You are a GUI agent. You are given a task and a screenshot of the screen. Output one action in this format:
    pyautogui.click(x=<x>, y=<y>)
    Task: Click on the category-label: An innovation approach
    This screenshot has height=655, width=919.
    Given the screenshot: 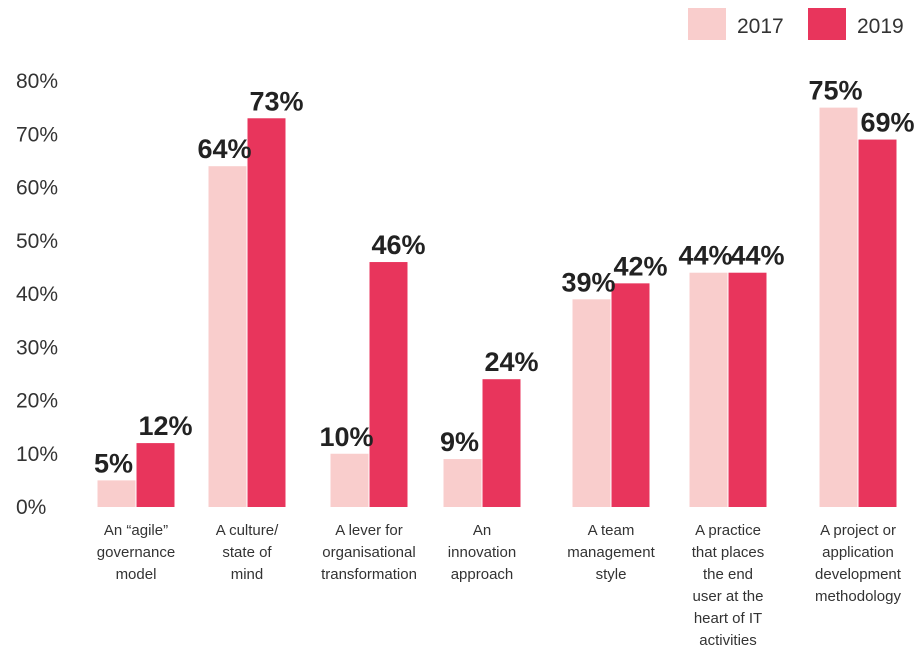 What is the action you would take?
    pyautogui.click(x=482, y=552)
    